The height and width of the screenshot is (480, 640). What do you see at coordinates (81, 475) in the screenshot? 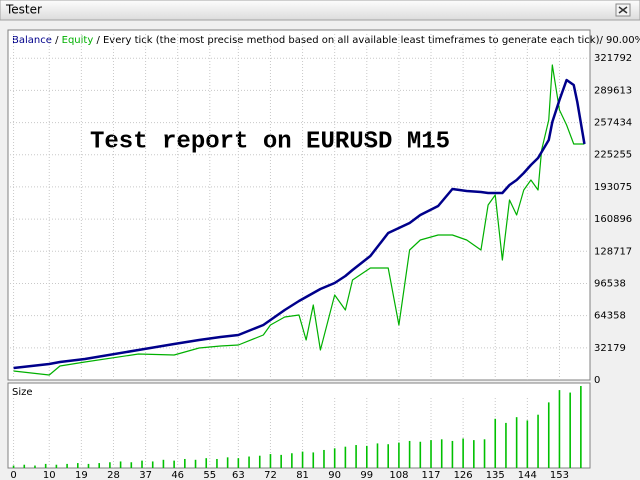
I see `x-tick-label: 19` at bounding box center [81, 475].